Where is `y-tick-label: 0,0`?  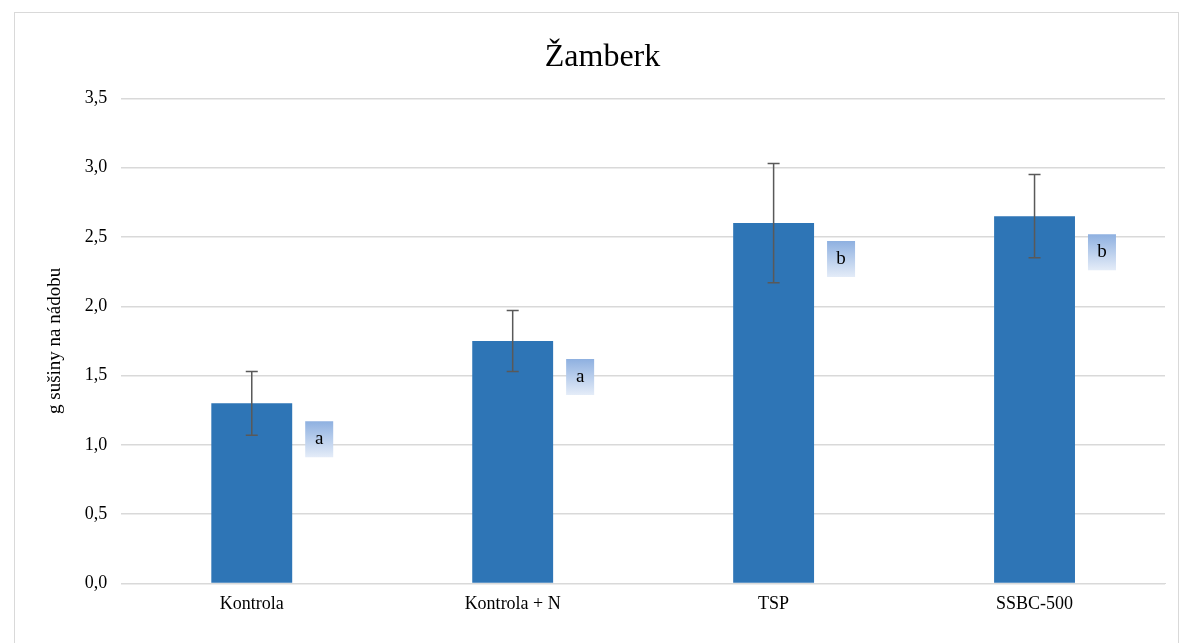 y-tick-label: 0,0 is located at coordinates (96, 582).